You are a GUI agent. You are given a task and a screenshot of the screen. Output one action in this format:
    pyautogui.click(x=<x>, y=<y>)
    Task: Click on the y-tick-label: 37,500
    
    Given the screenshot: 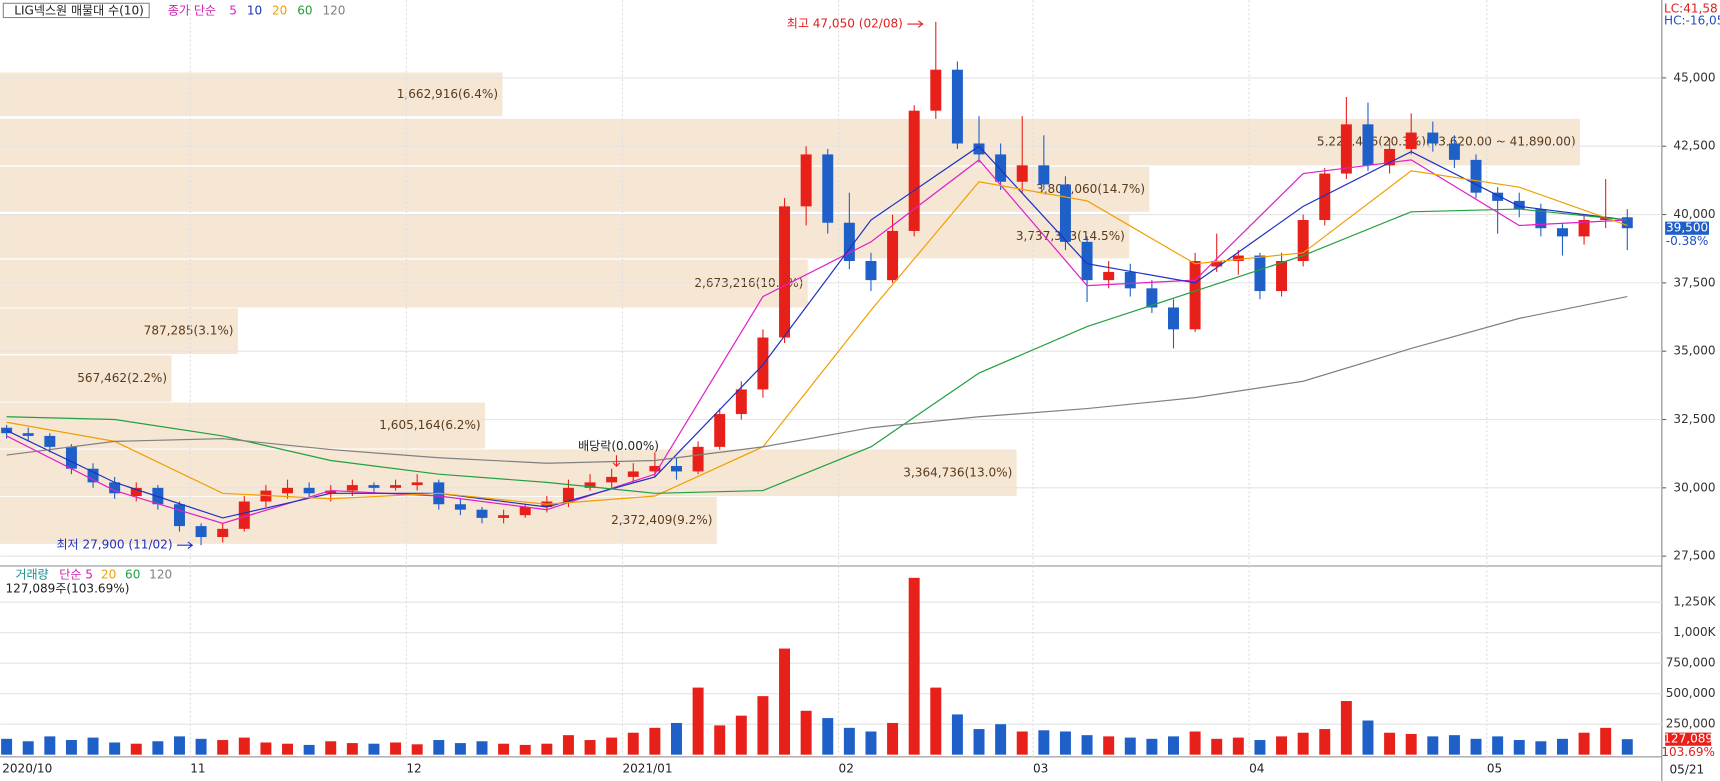 What is the action you would take?
    pyautogui.click(x=1694, y=282)
    